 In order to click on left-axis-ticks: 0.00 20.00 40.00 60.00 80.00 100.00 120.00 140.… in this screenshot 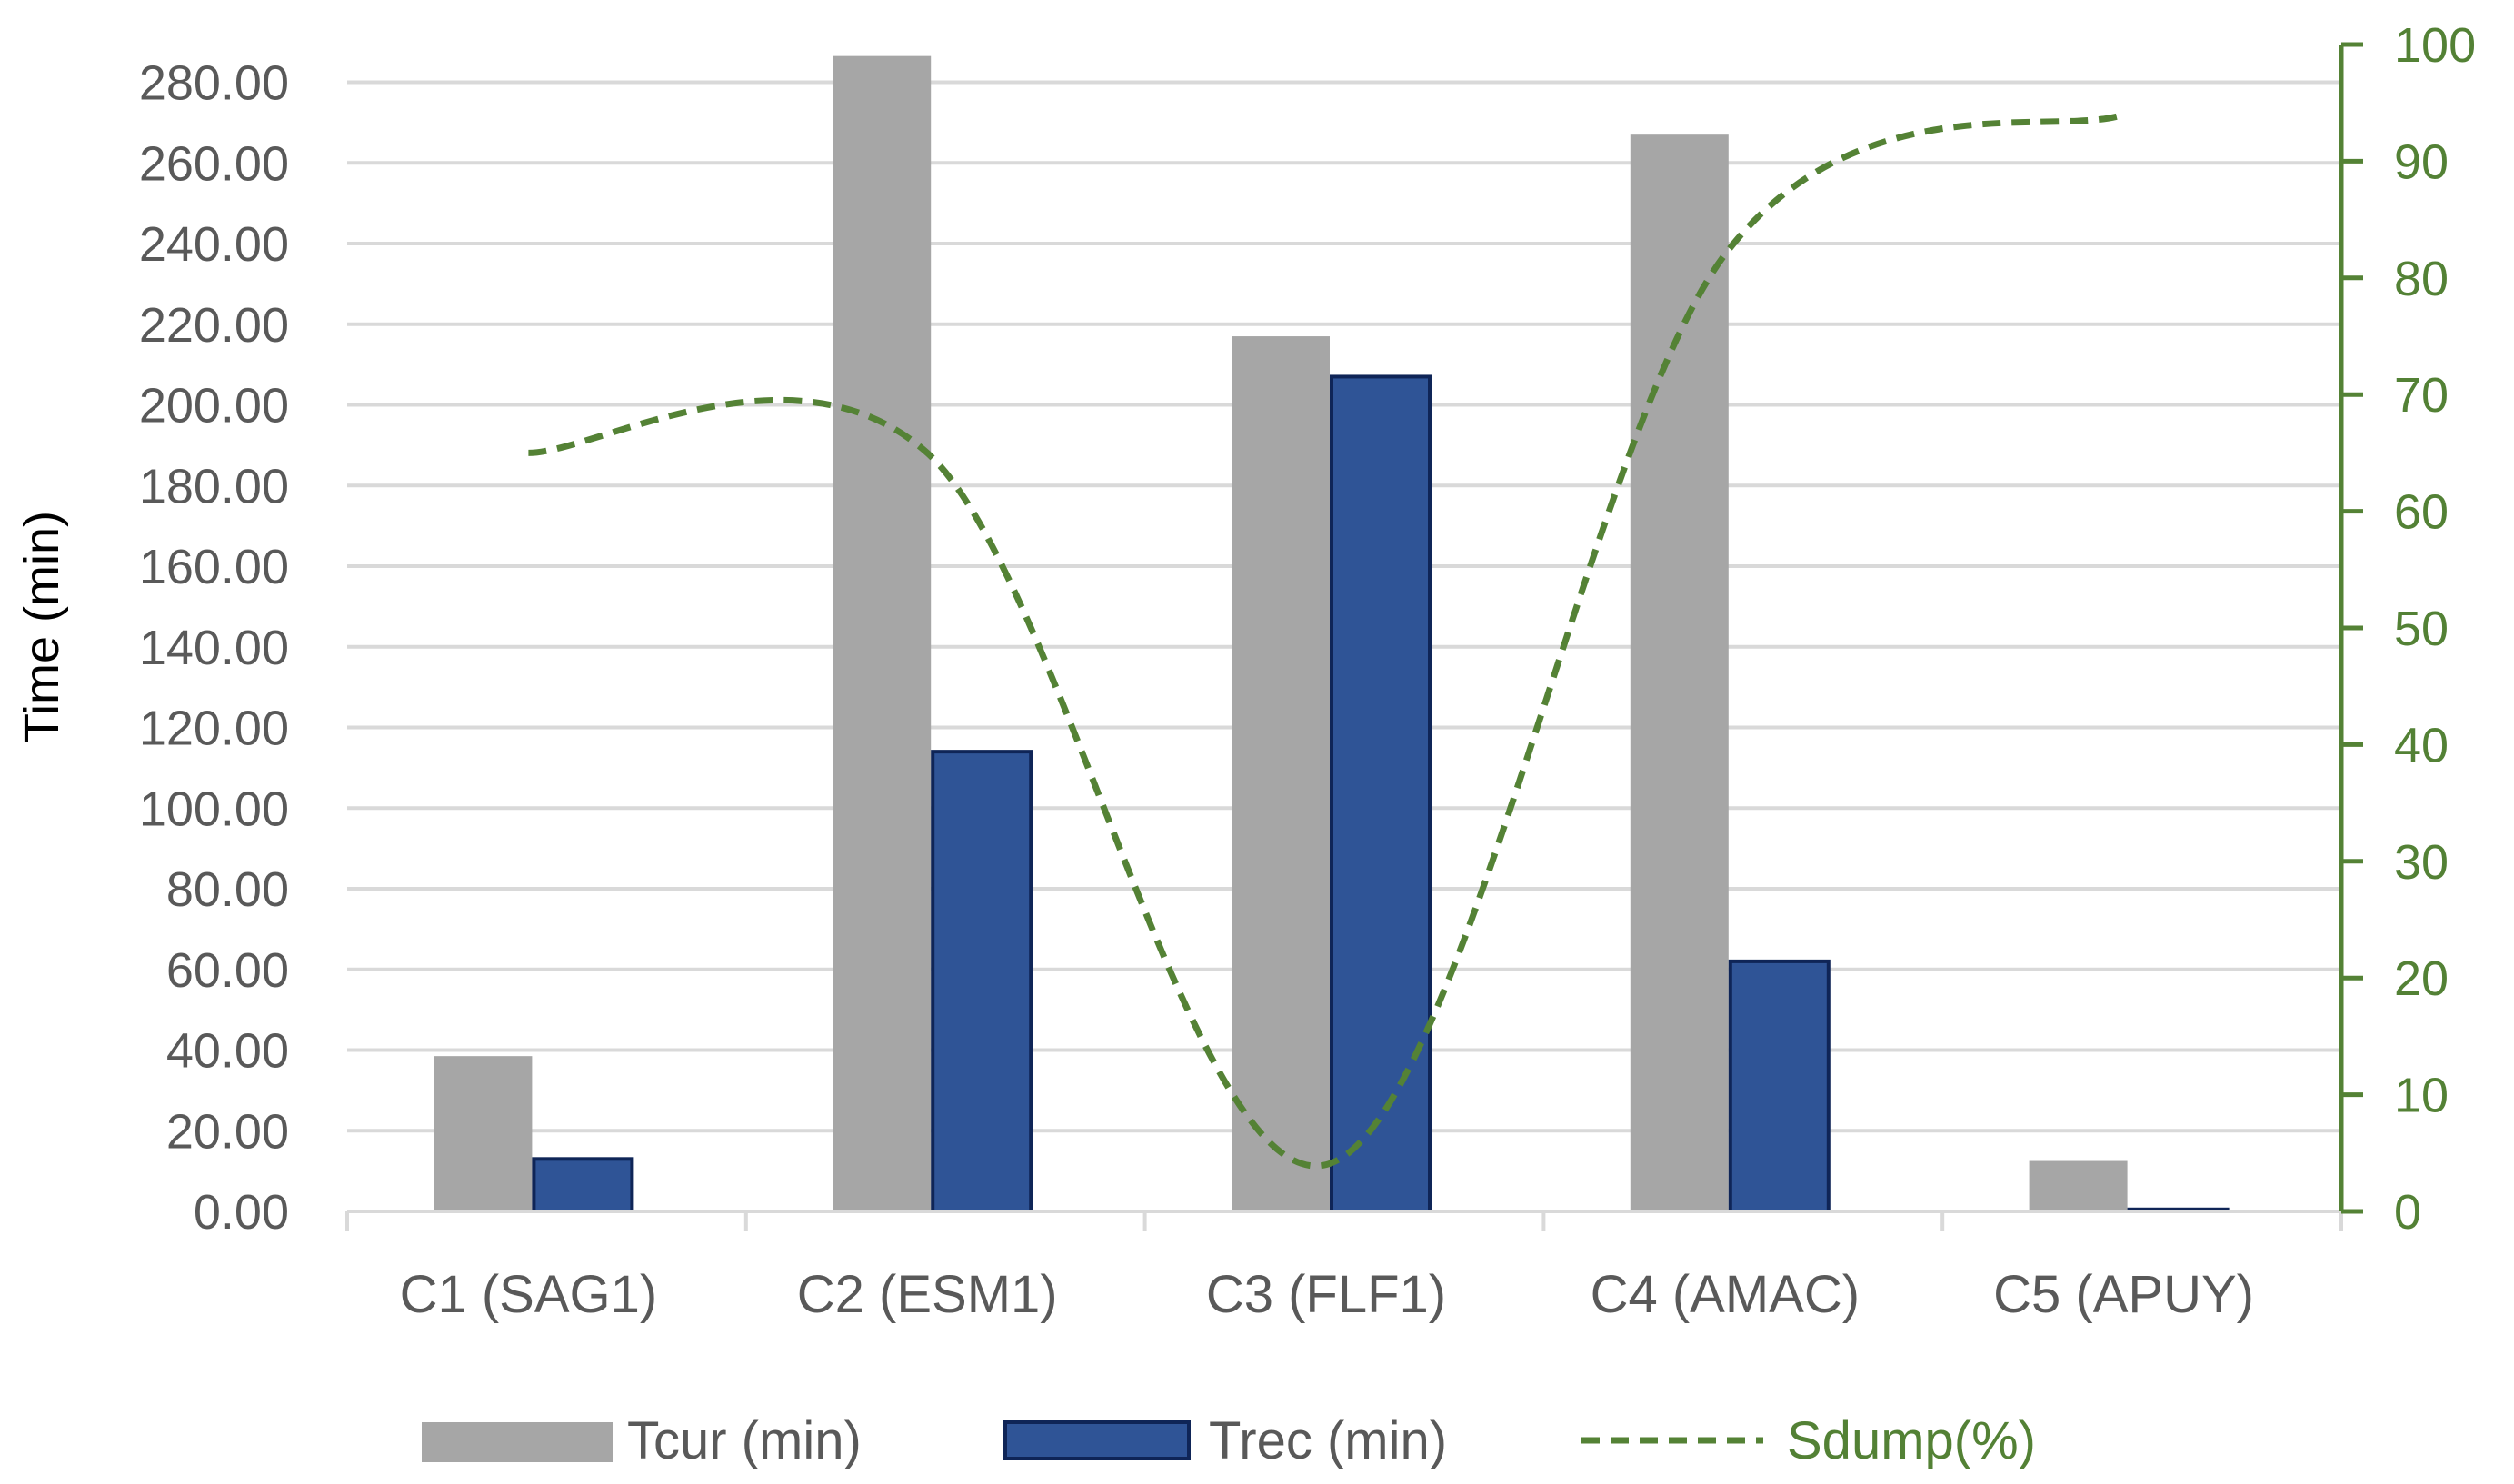, I will do `click(214, 648)`.